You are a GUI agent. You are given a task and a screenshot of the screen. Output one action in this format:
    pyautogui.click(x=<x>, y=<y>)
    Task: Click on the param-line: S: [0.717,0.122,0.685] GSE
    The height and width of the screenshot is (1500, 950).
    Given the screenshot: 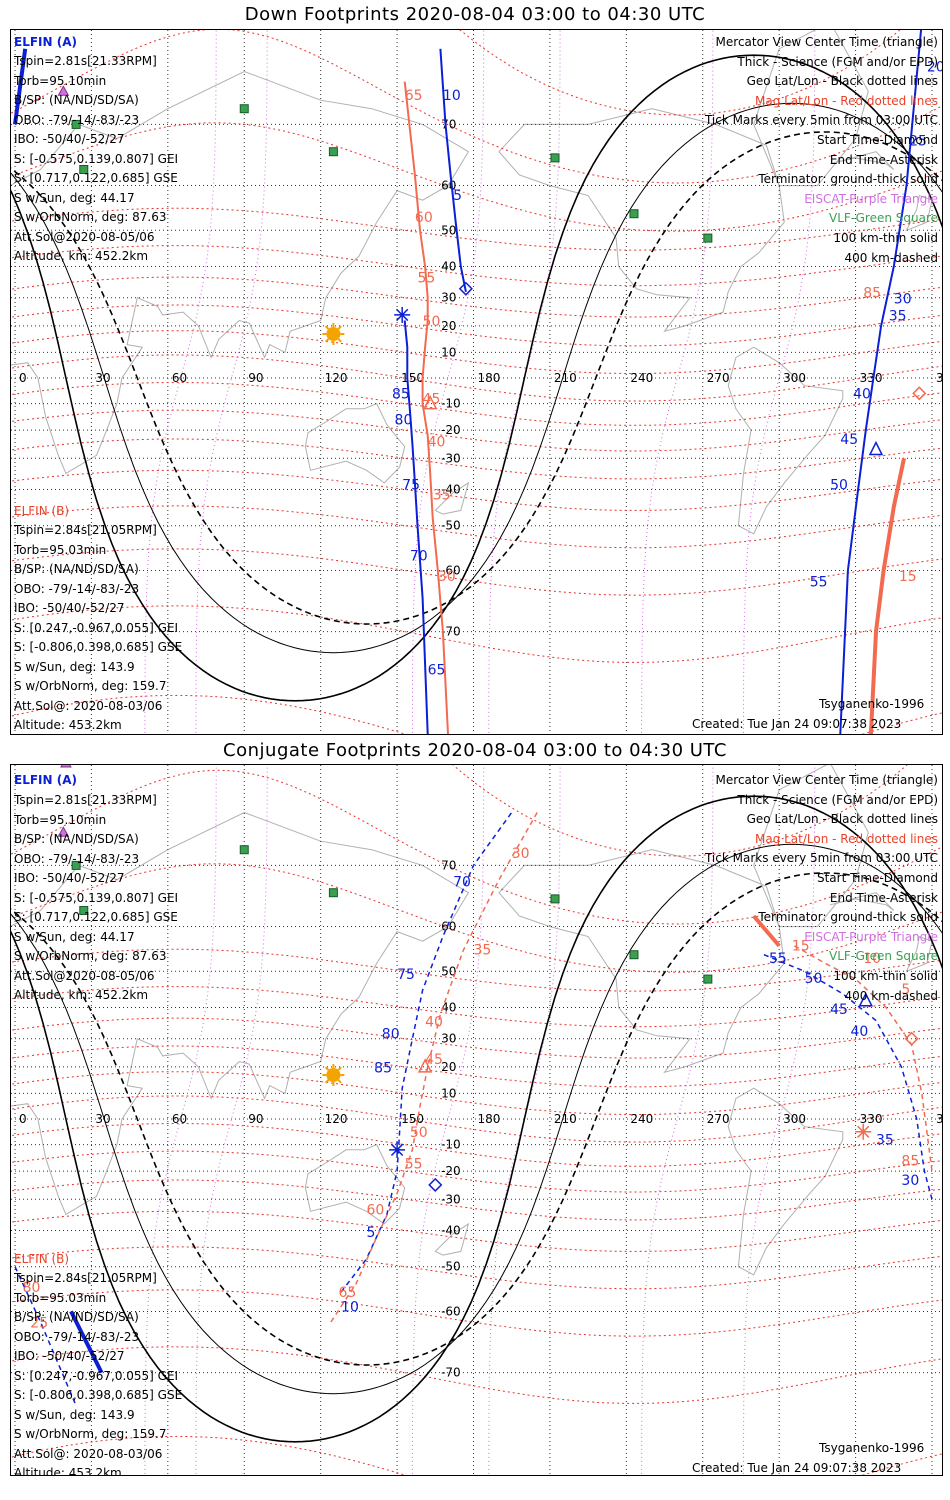 What is the action you would take?
    pyautogui.click(x=96, y=917)
    